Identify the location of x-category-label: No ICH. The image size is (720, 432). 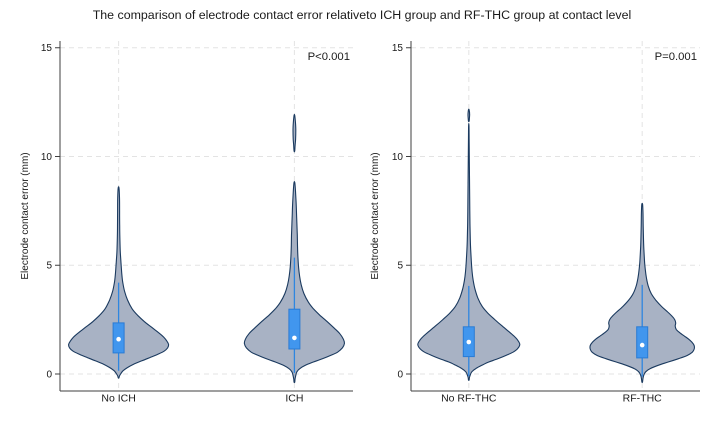
(118, 399).